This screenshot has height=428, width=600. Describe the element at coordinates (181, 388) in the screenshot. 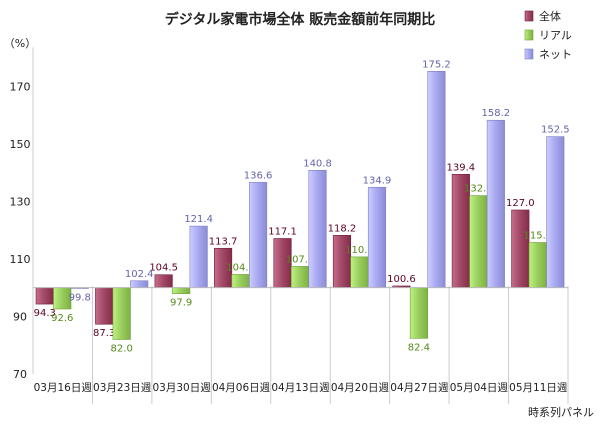

I see `x-tick-label: 03月30日週` at that location.